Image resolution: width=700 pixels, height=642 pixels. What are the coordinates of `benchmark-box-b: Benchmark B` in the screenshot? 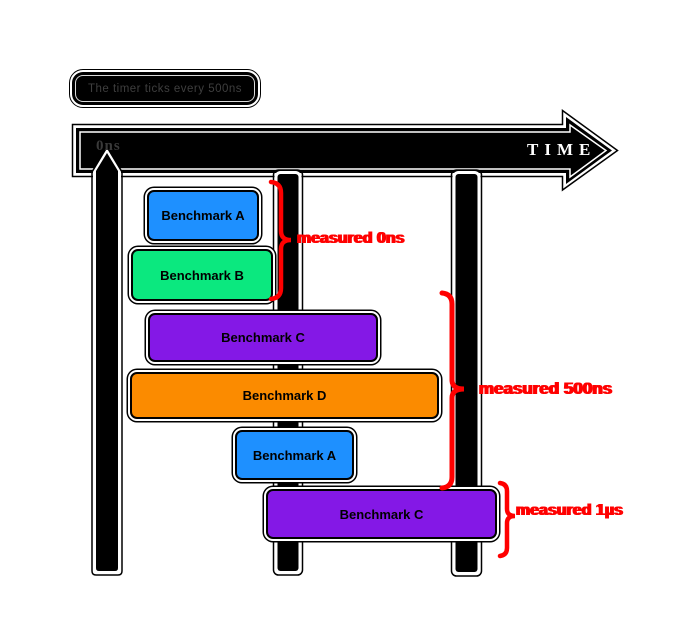 It's located at (202, 275).